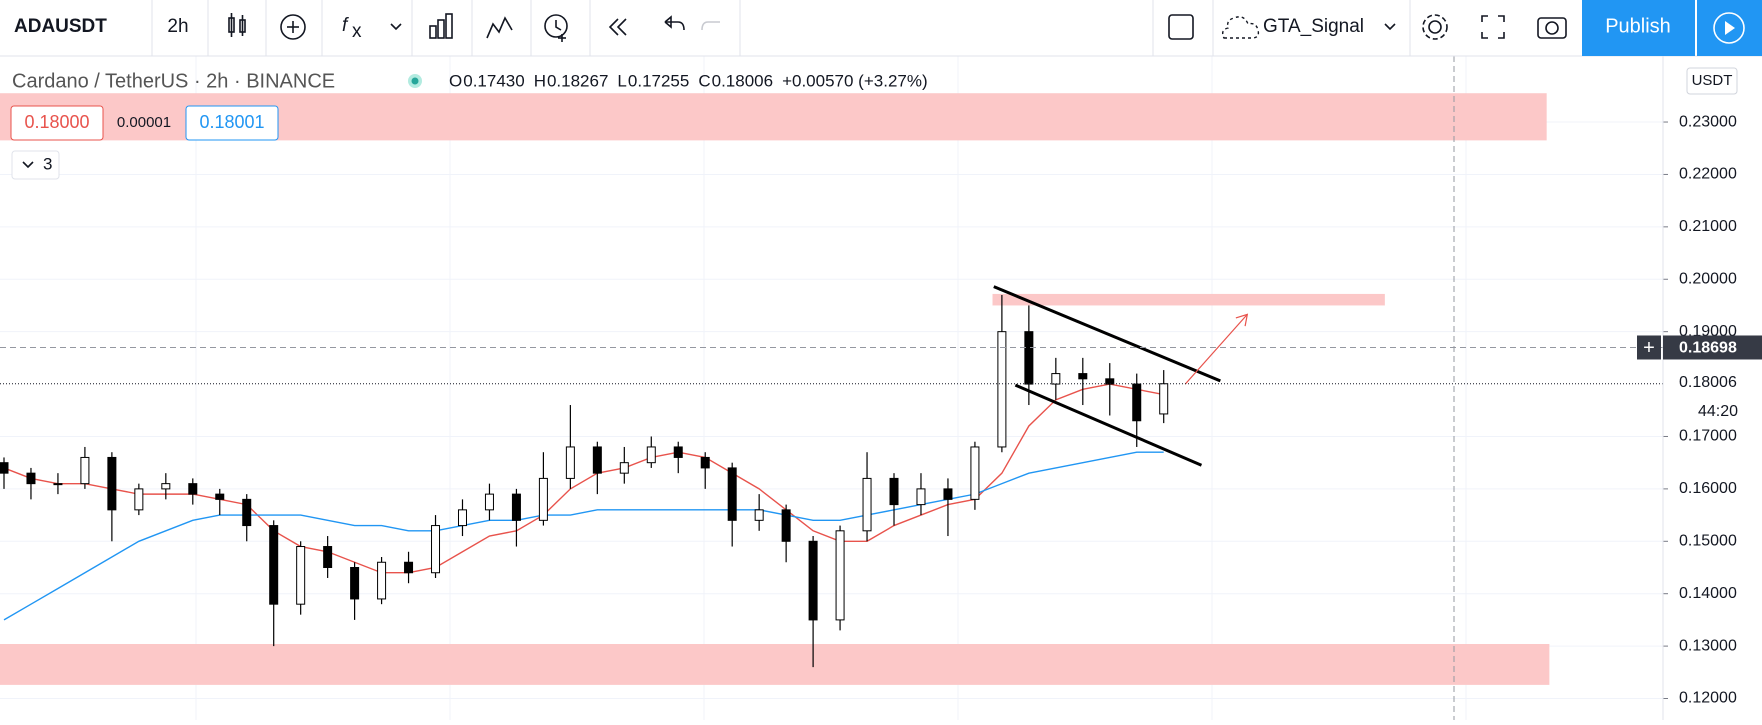 This screenshot has height=725, width=1762. I want to click on settings-icon, so click(1435, 27).